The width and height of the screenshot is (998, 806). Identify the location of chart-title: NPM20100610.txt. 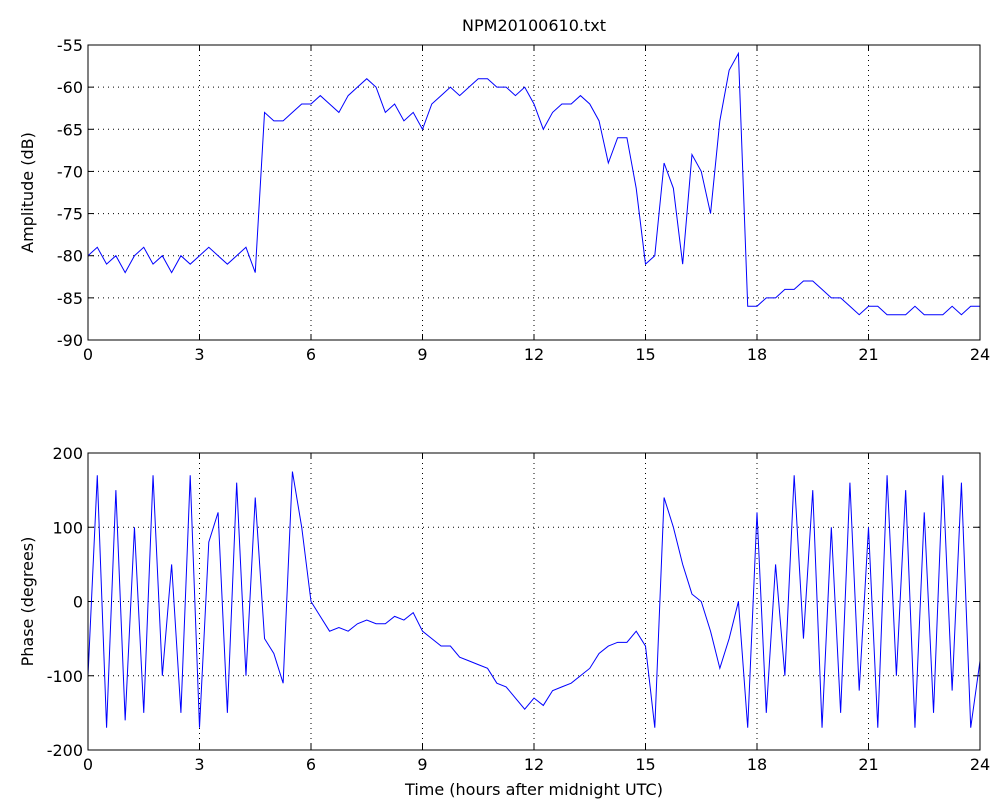
(534, 25).